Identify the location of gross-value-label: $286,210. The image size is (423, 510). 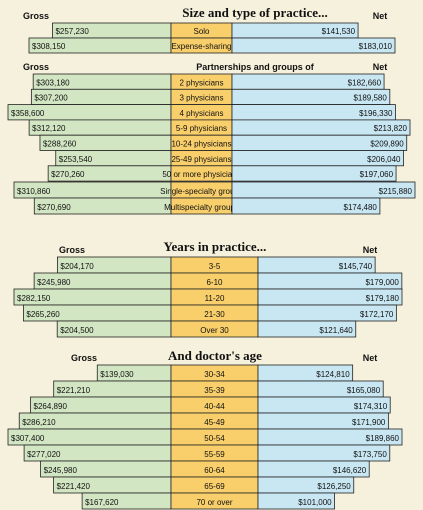
(39, 422).